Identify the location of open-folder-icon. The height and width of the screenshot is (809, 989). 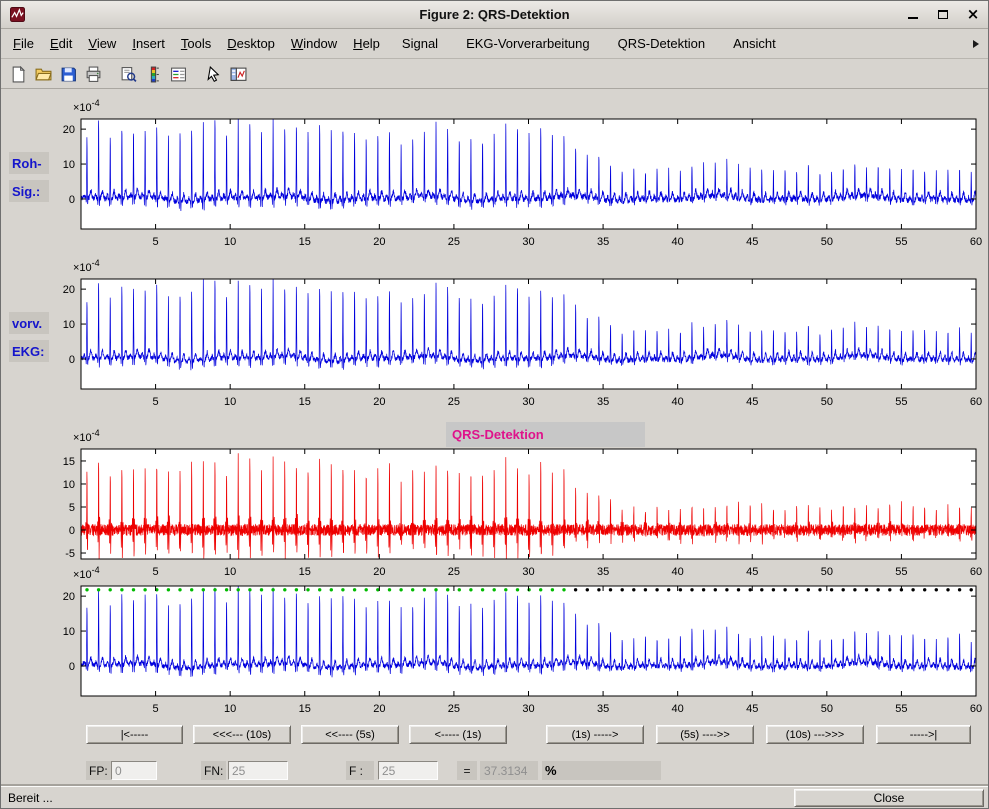
(43, 74).